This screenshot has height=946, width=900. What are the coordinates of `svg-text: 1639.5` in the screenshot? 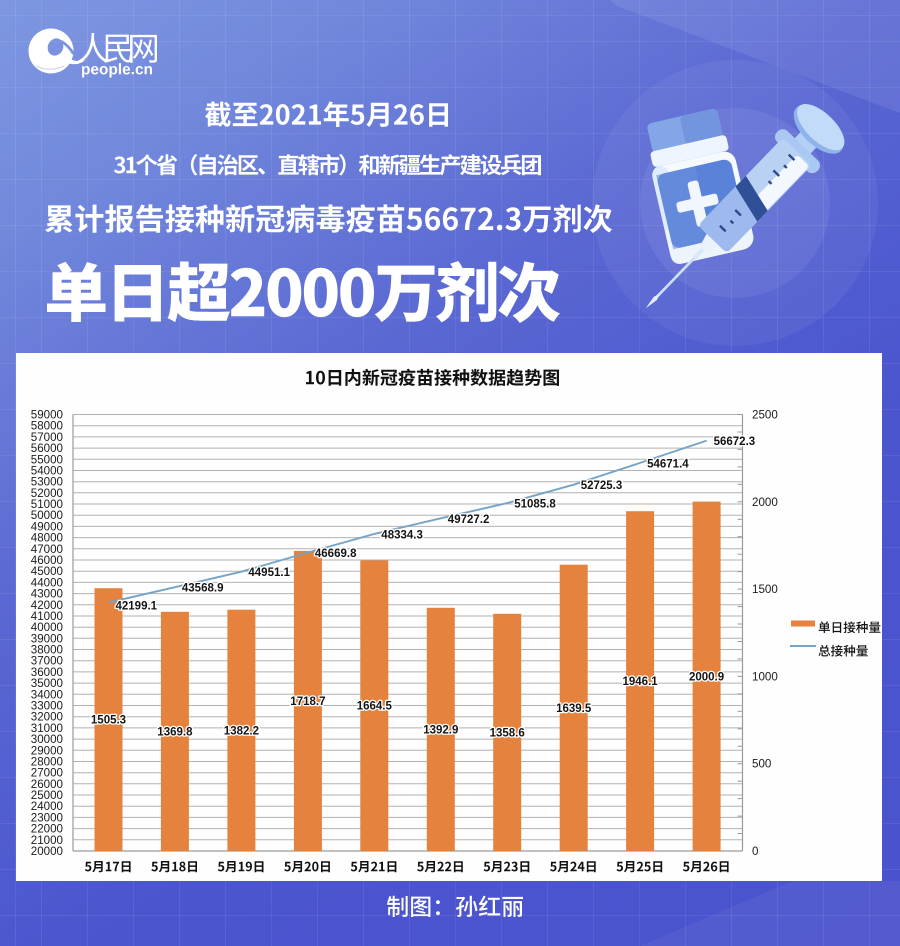 It's located at (574, 709).